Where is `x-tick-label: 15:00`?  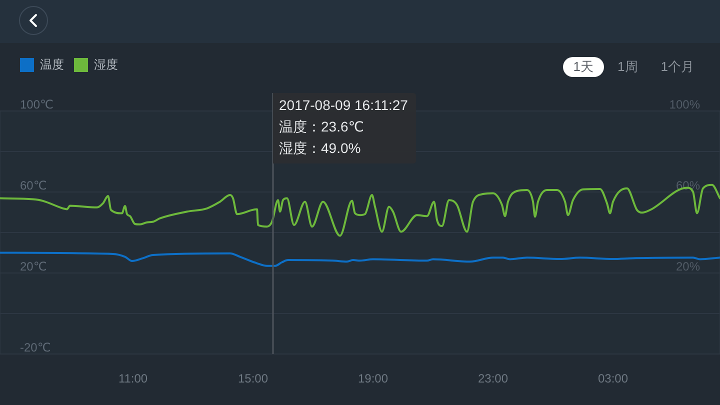 x-tick-label: 15:00 is located at coordinates (253, 379).